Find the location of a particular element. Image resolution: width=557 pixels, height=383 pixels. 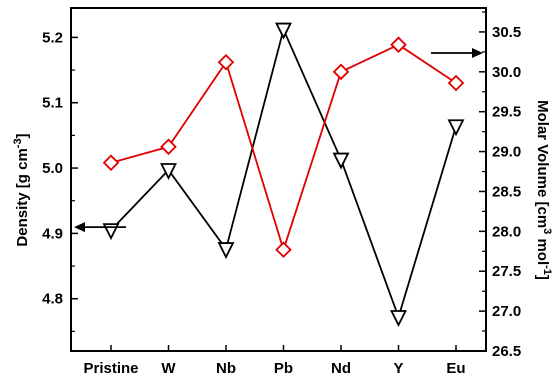

y-axis-title-left-close: ] is located at coordinates (22, 135).